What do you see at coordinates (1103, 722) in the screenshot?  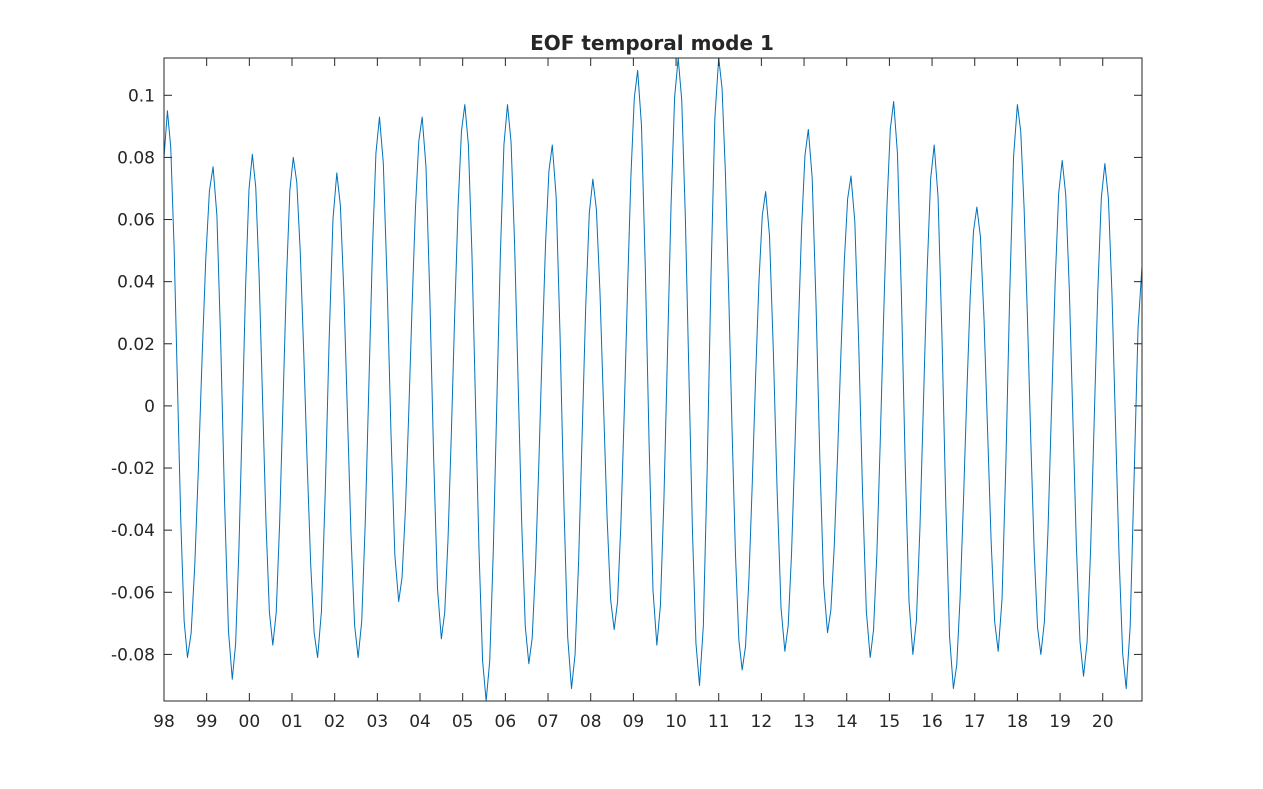 I see `x-tick-label: 20` at bounding box center [1103, 722].